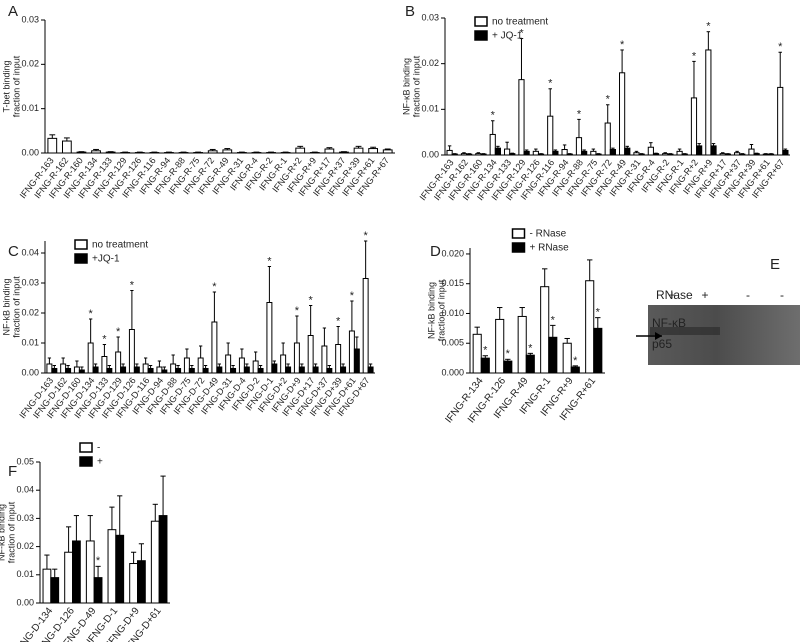 Image resolution: width=800 pixels, height=642 pixels. What do you see at coordinates (98, 448) in the screenshot?
I see `legend-label: -` at bounding box center [98, 448].